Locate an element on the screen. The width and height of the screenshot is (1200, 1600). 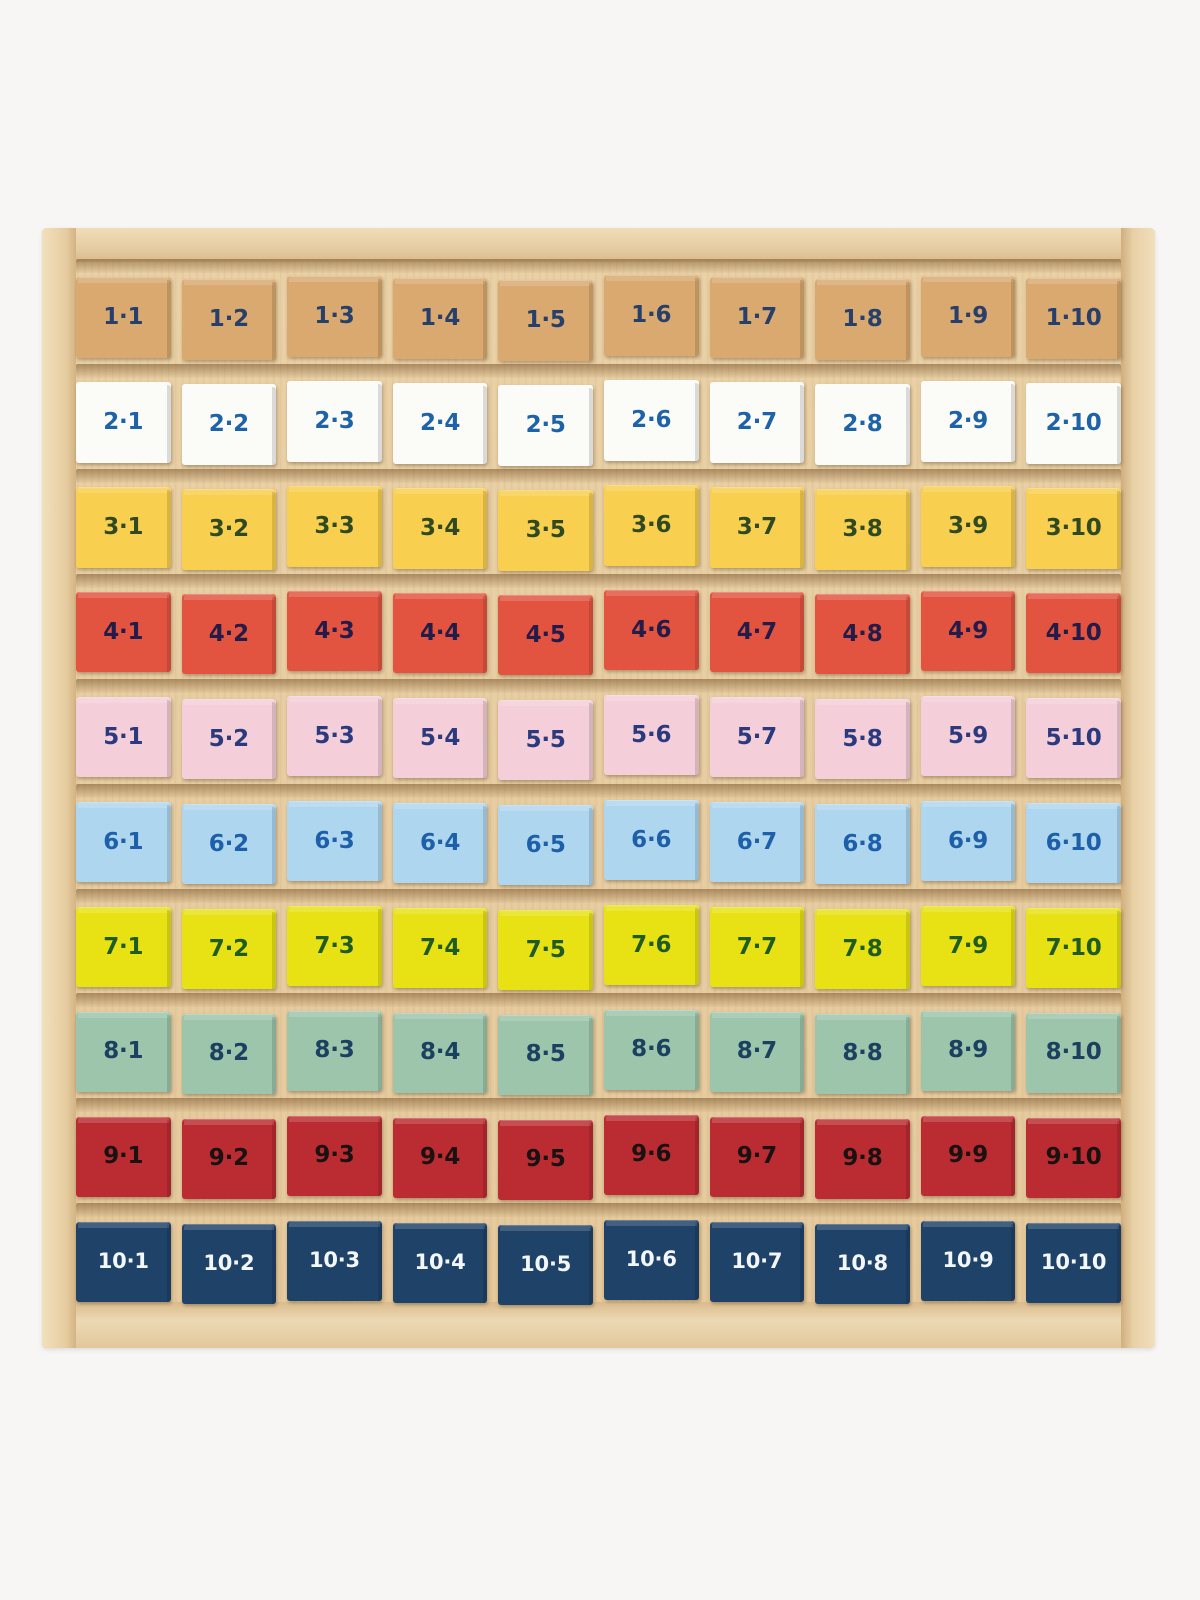
number-block-10-8: 10·8 is located at coordinates (862, 1263).